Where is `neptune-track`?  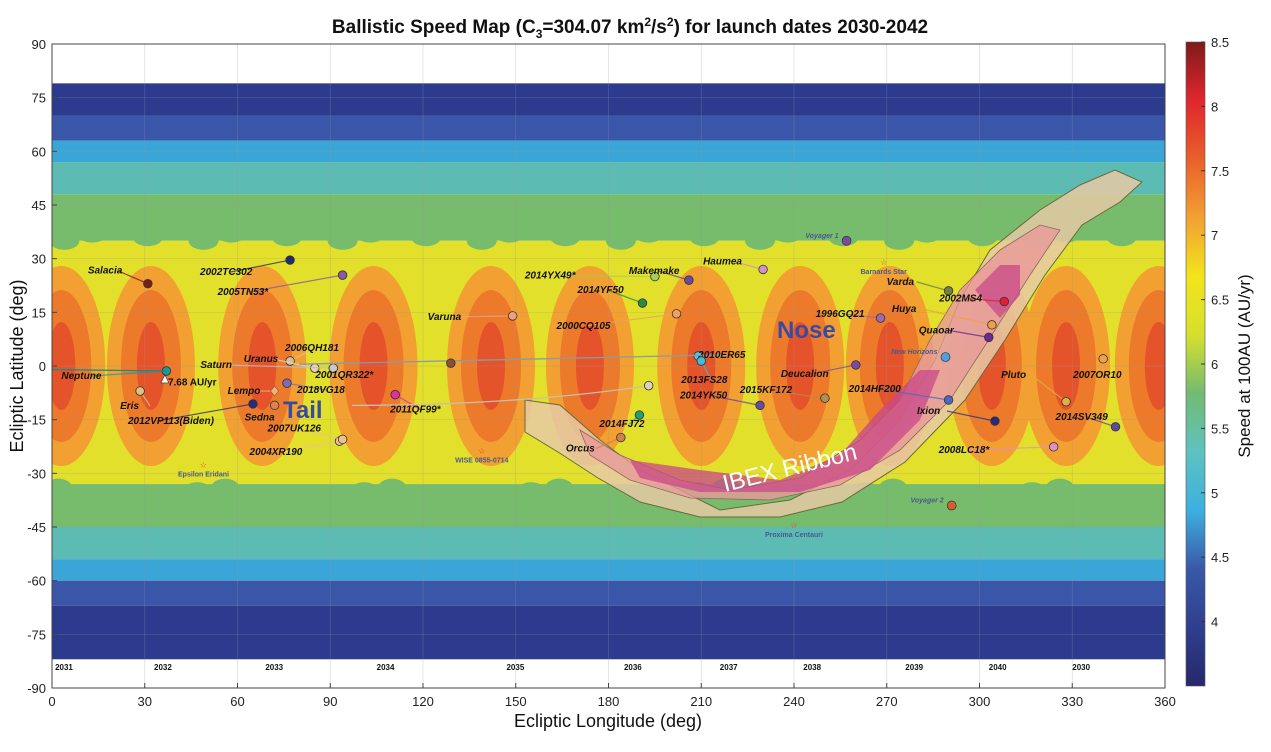 neptune-track is located at coordinates (109, 370).